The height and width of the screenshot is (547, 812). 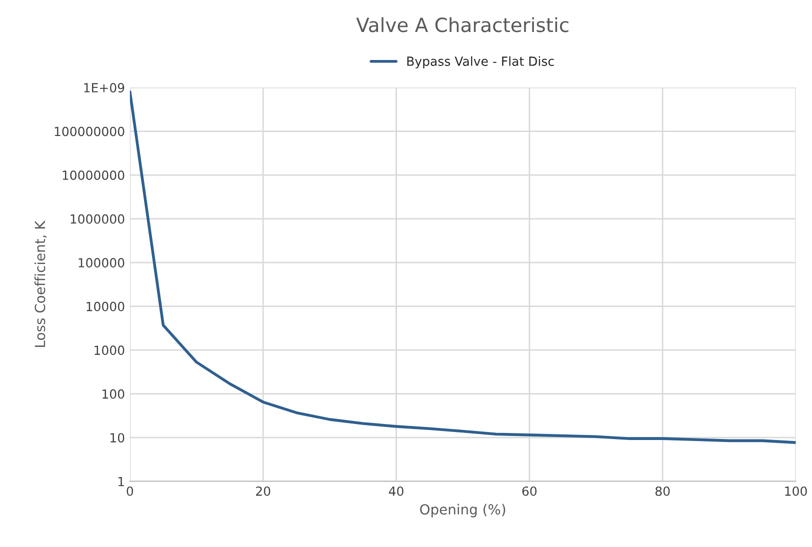 What do you see at coordinates (396, 491) in the screenshot?
I see `x-tick-label: 40` at bounding box center [396, 491].